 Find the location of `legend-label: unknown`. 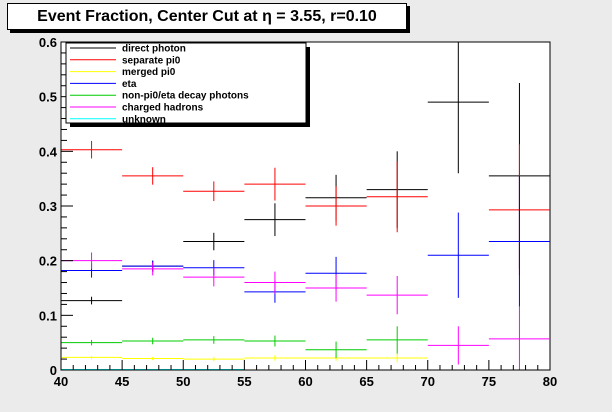

legend-label: unknown is located at coordinates (144, 119).